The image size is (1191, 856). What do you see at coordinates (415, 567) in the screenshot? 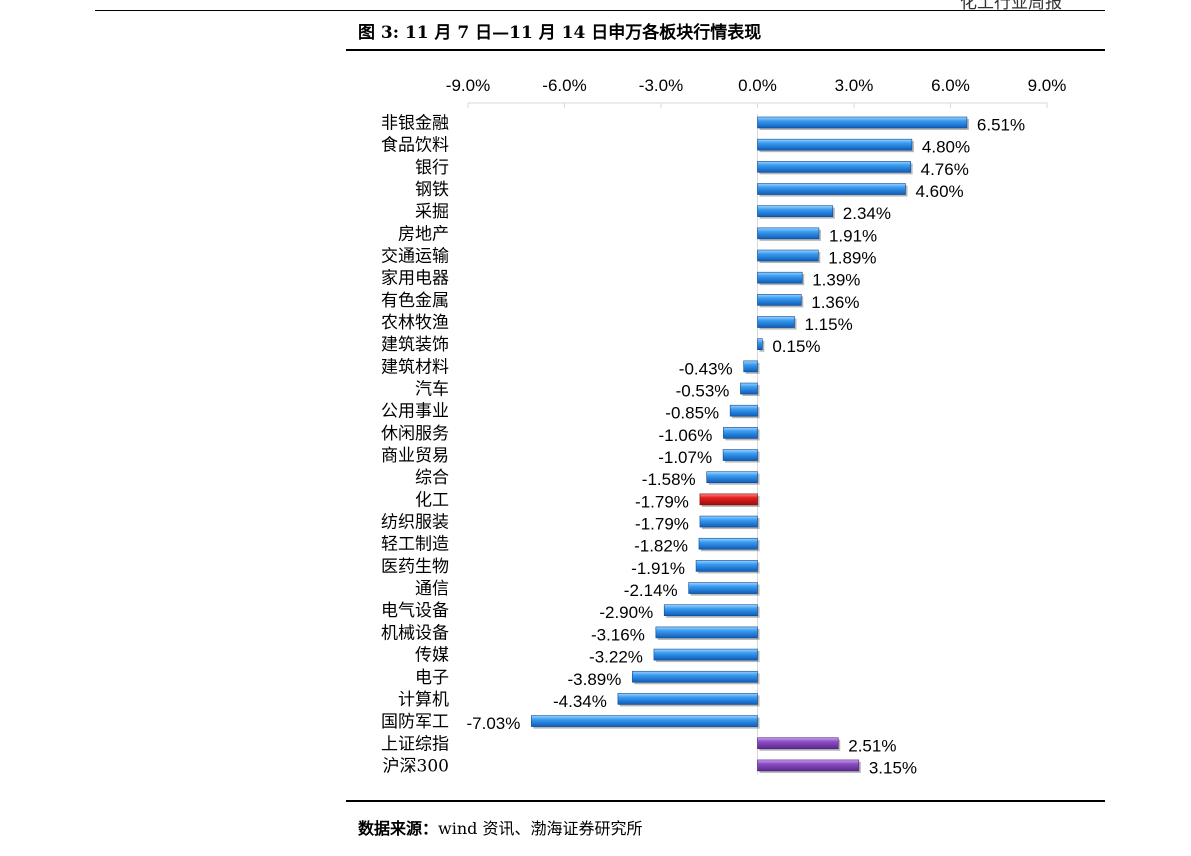
I see `category-label: 医药生物` at bounding box center [415, 567].